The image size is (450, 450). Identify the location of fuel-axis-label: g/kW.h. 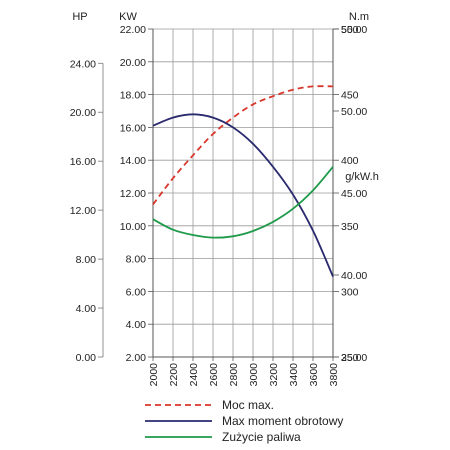
(362, 177).